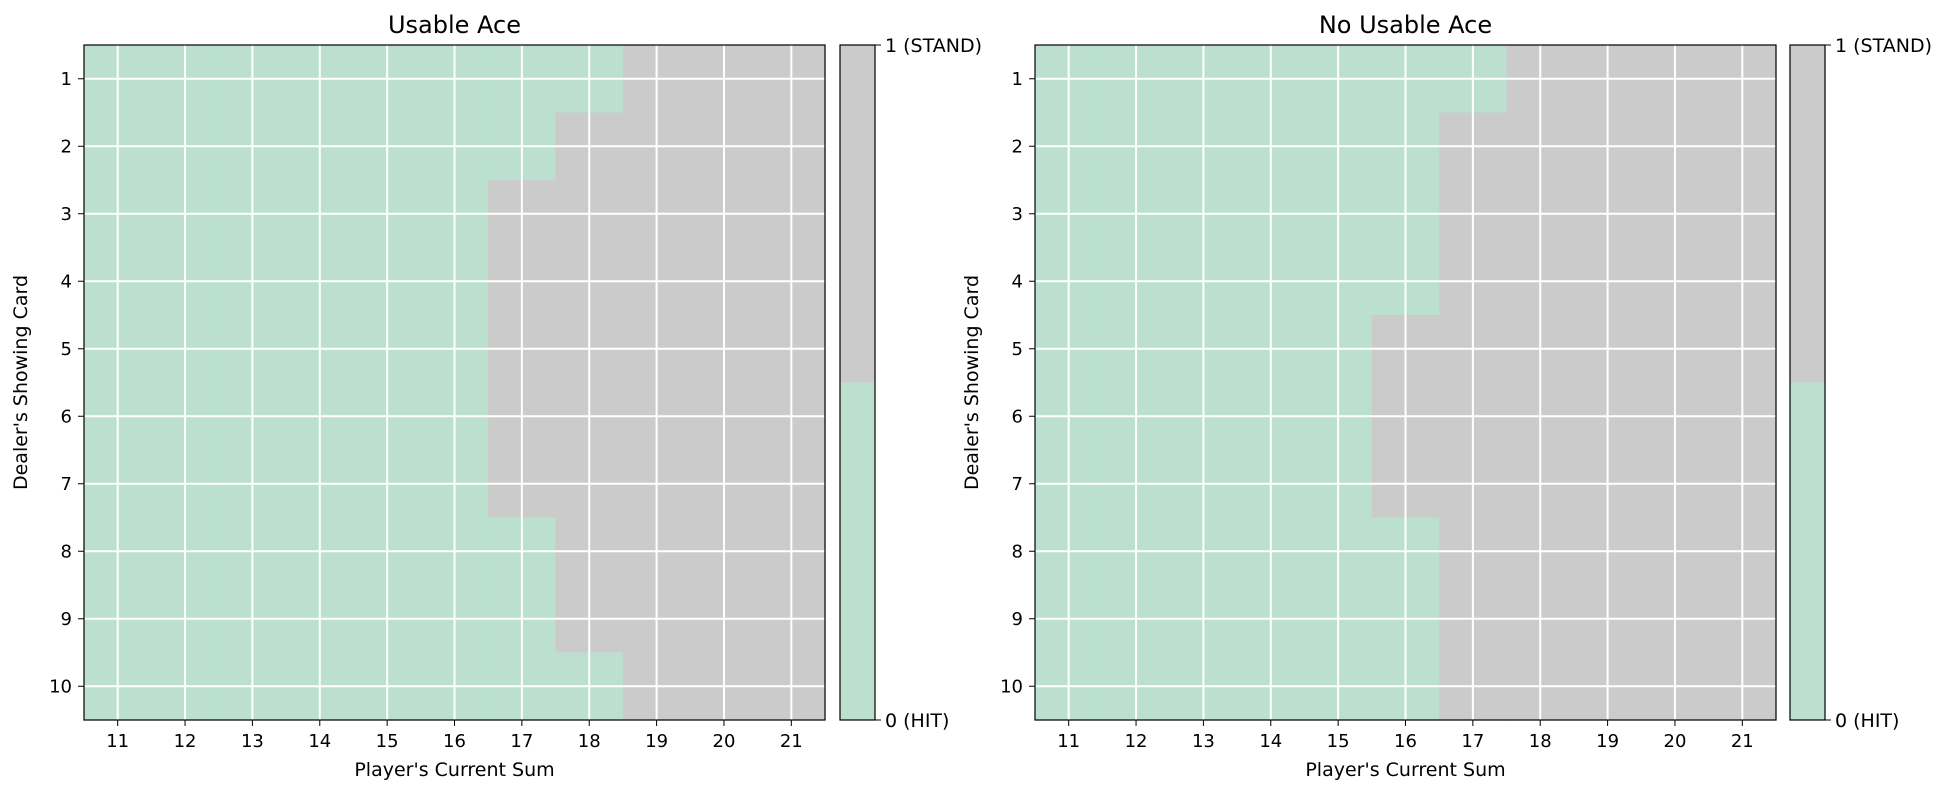 The image size is (1960, 792). I want to click on chart-title: No Usable Ace, so click(1405, 25).